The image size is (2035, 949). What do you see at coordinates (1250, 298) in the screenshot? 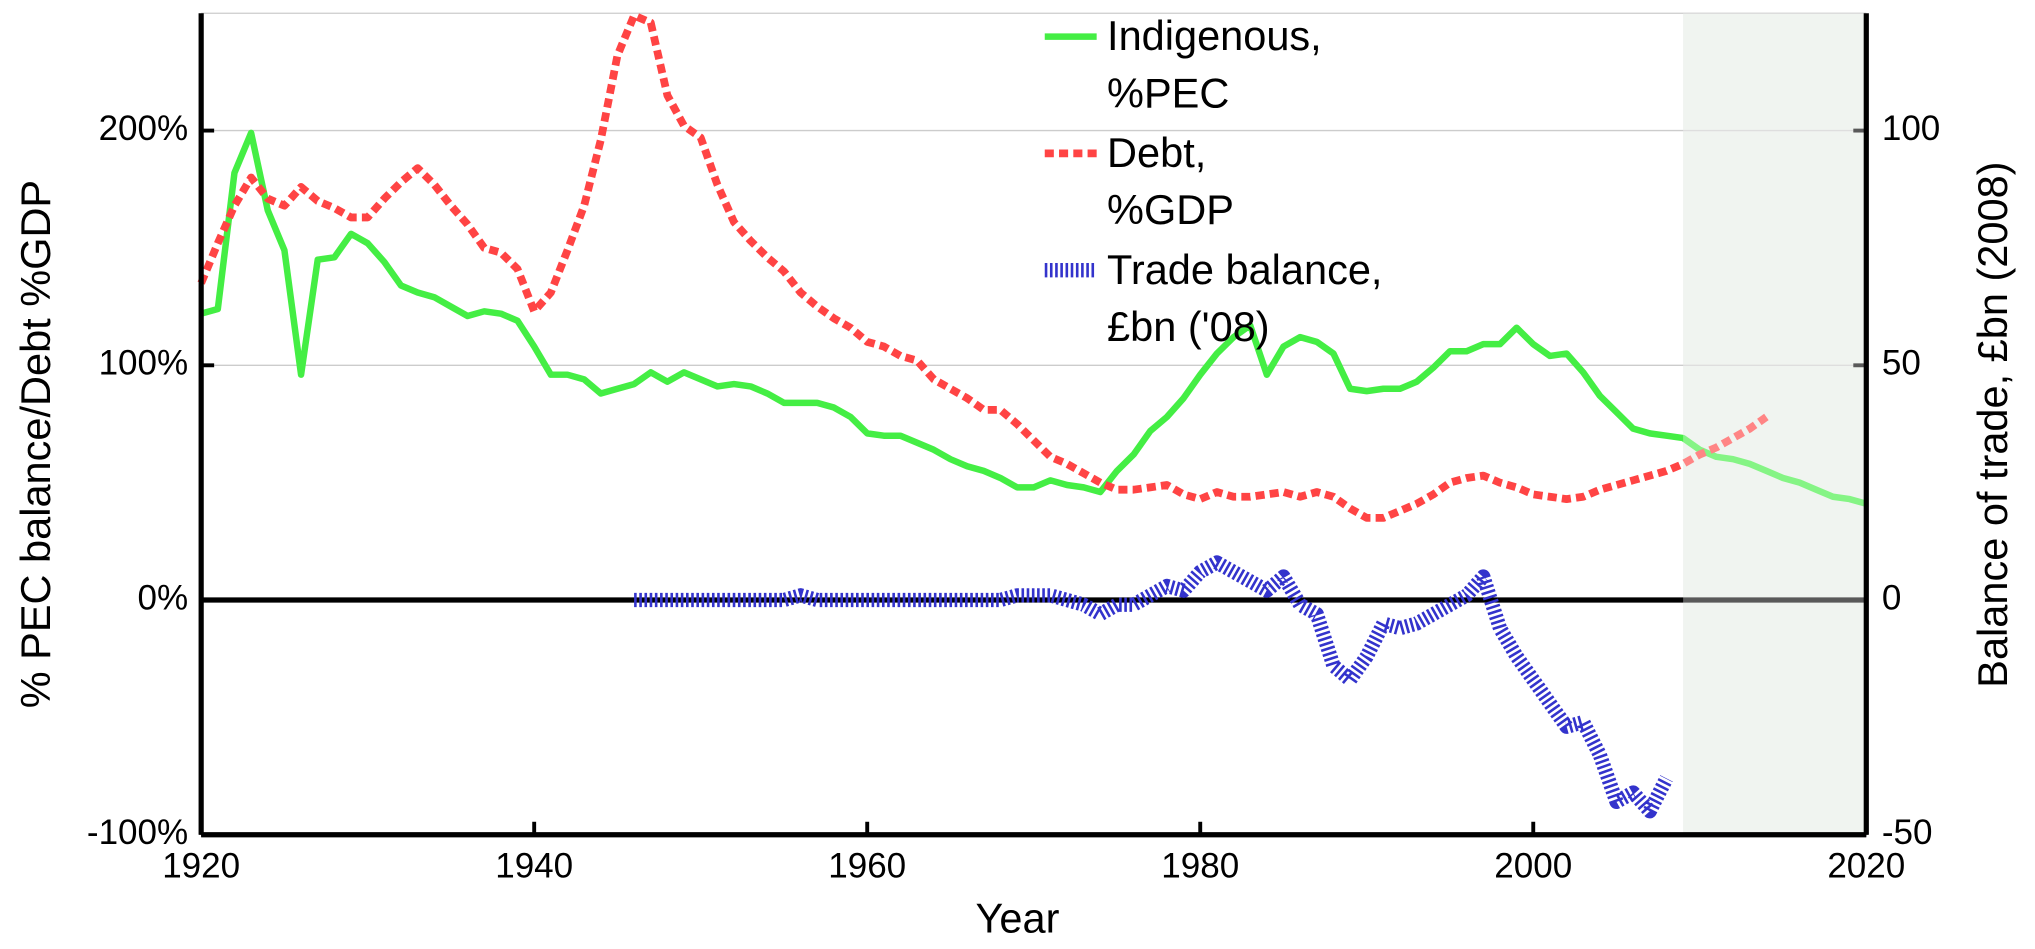
I see `legend-label: Trade balance, £bn ('08)` at bounding box center [1250, 298].